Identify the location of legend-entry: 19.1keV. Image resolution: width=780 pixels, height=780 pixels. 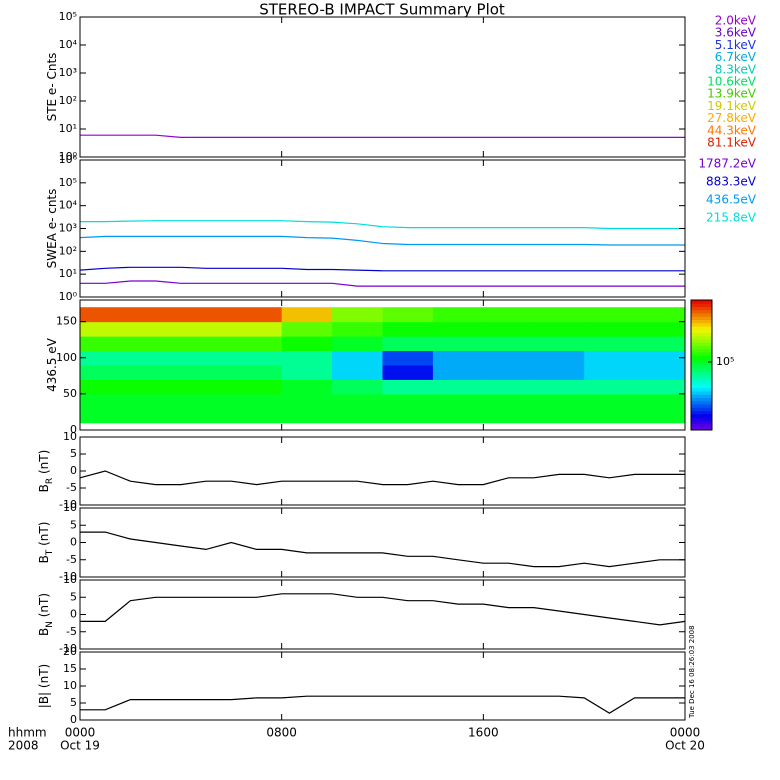
(732, 106).